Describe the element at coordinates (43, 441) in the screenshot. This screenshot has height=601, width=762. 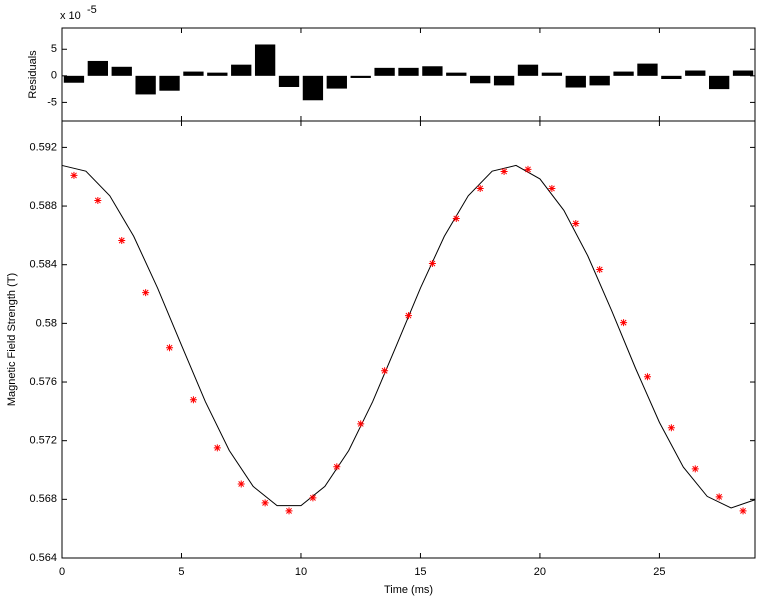
I see `y-tick-label: 0.572` at that location.